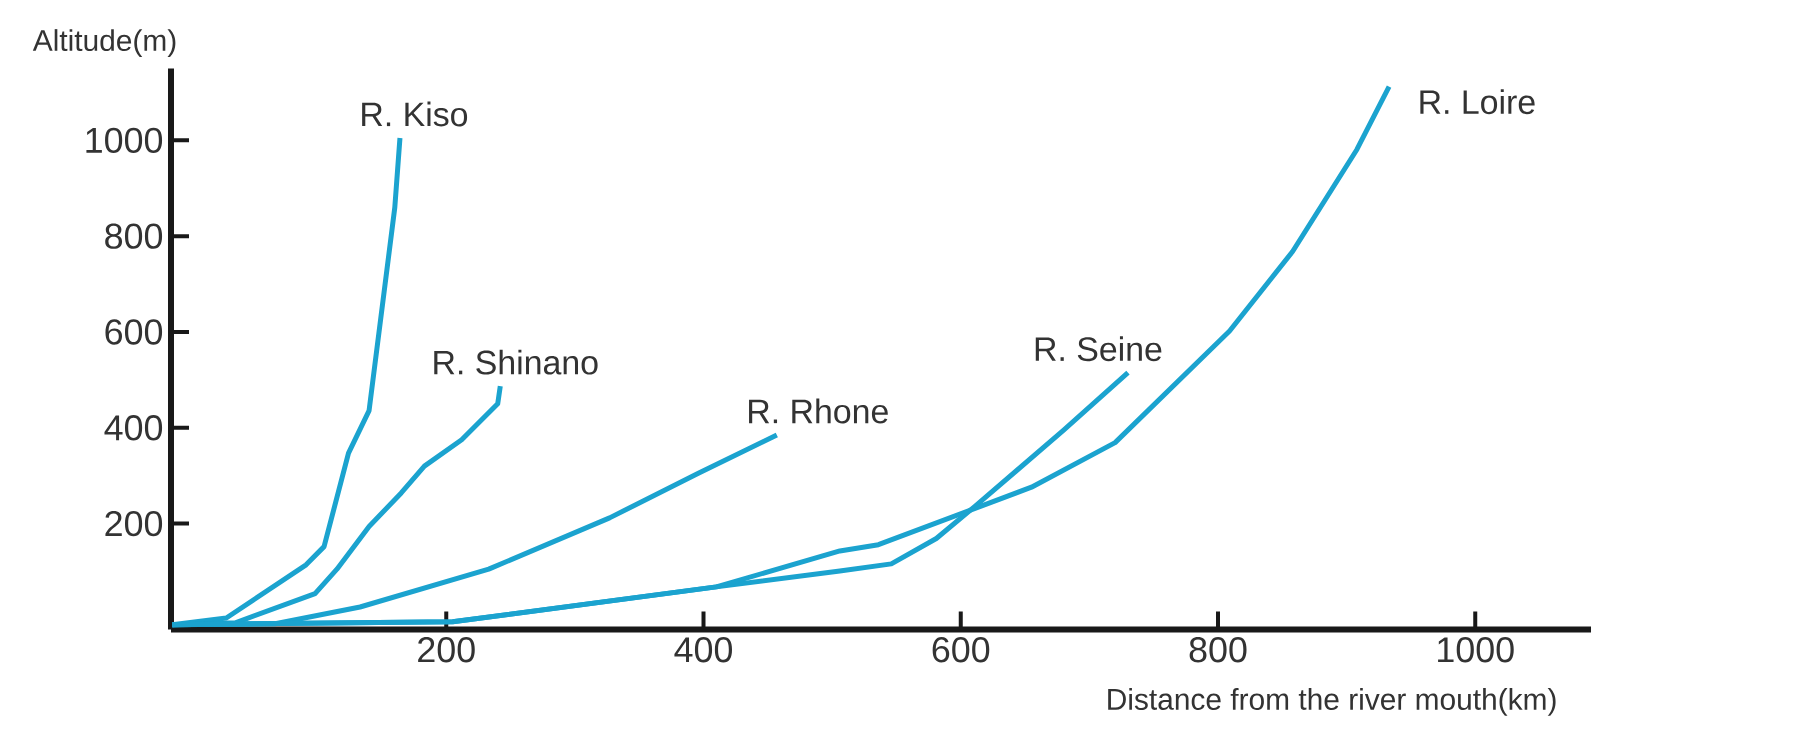  Describe the element at coordinates (134, 523) in the screenshot. I see `y-tick-label: 200` at that location.